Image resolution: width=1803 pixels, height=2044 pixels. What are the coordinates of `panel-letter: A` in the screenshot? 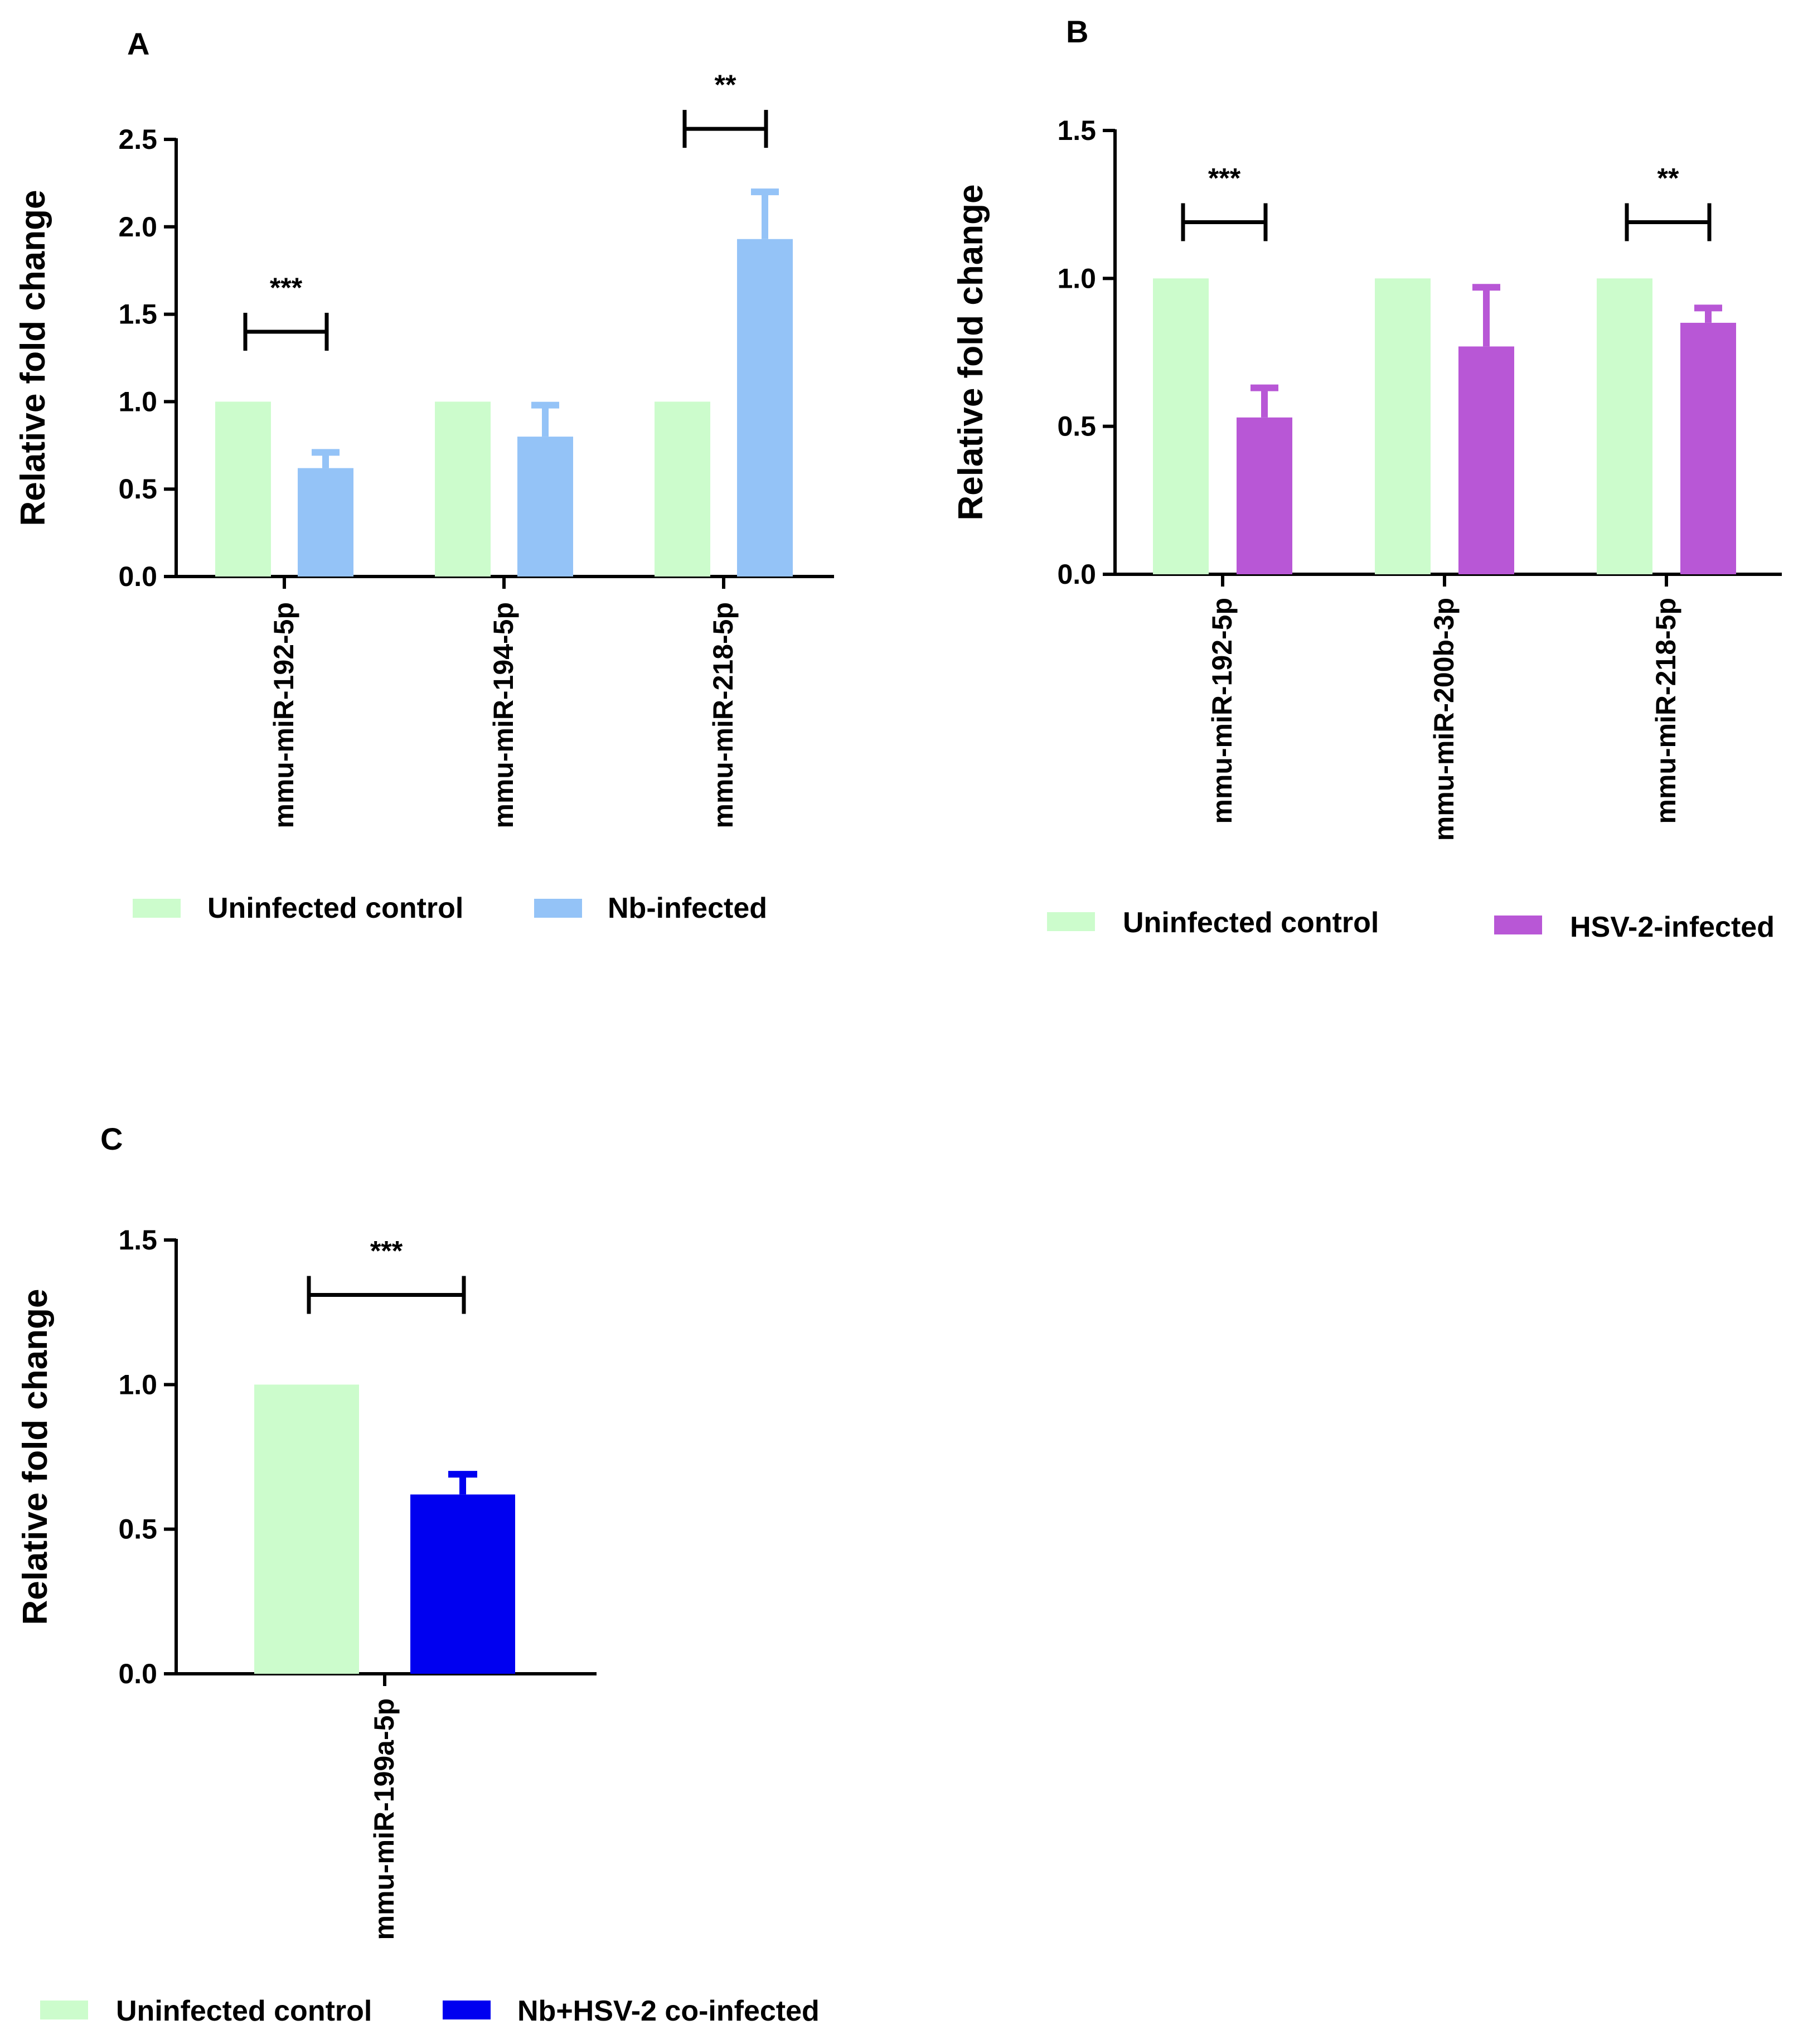 It's located at (138, 44).